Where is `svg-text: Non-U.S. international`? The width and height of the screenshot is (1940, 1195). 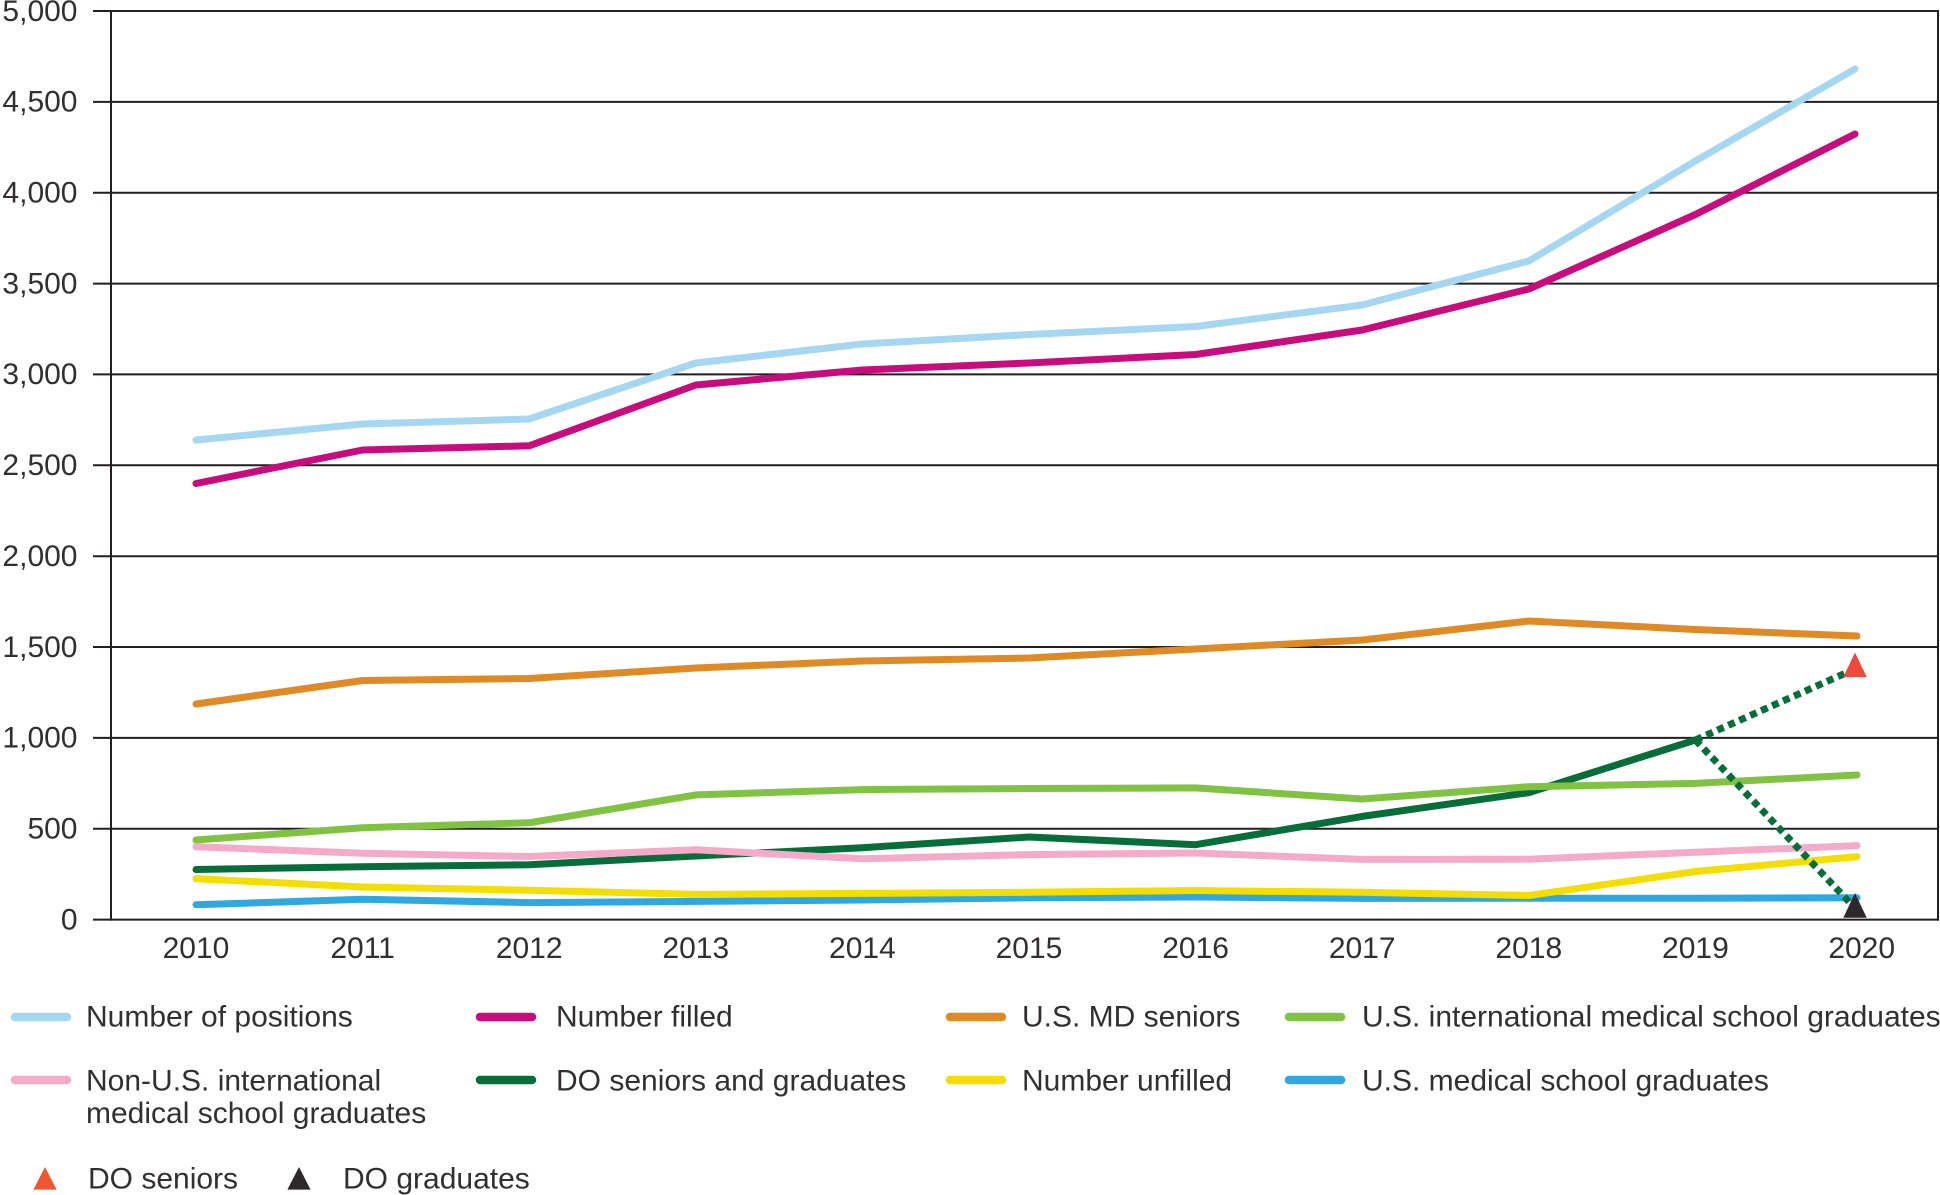 svg-text: Non-U.S. international is located at coordinates (233, 1081).